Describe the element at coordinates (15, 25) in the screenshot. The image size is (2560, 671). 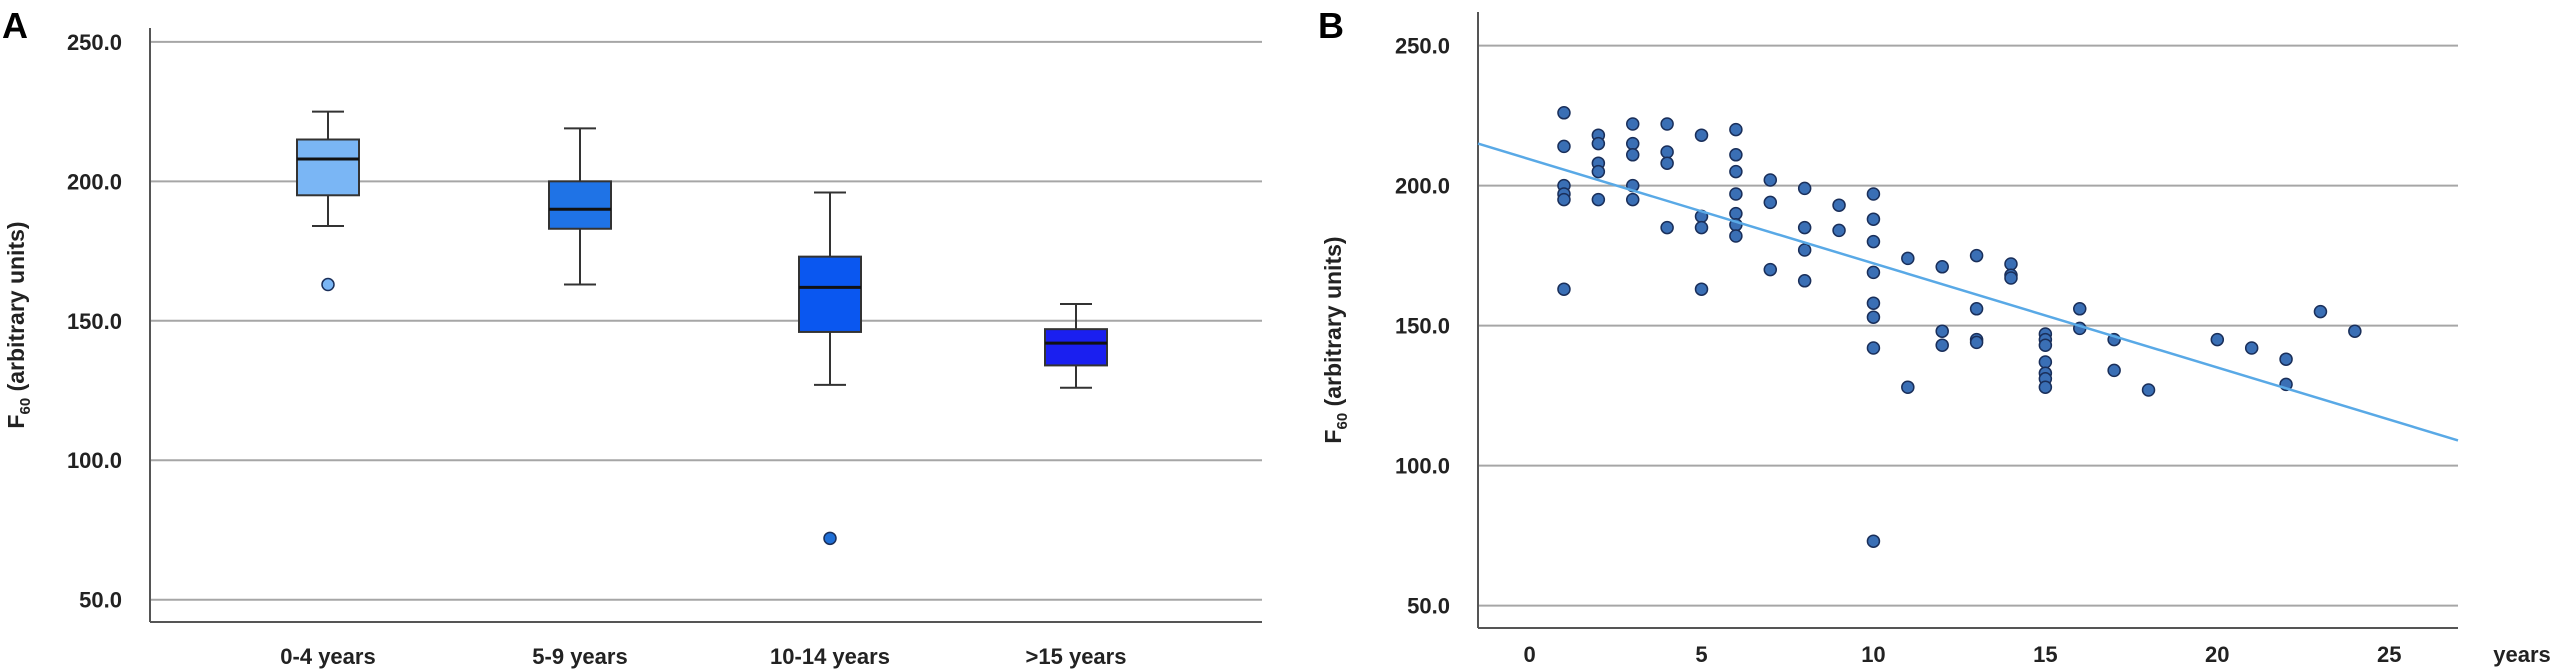
I see `panel-a-label: A` at that location.